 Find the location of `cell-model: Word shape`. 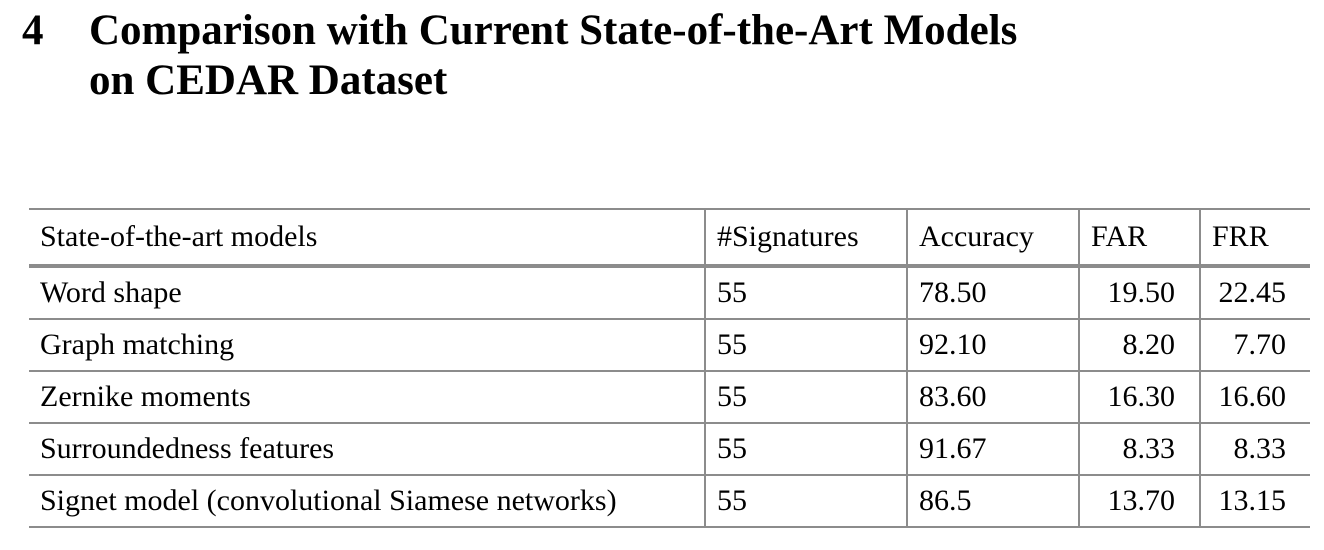

cell-model: Word shape is located at coordinates (367, 293).